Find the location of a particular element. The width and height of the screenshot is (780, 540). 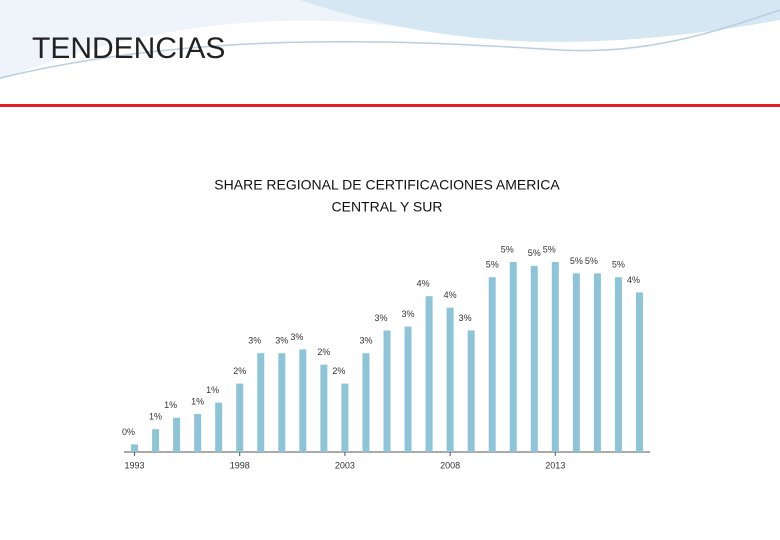

header-line is located at coordinates (390, 44).